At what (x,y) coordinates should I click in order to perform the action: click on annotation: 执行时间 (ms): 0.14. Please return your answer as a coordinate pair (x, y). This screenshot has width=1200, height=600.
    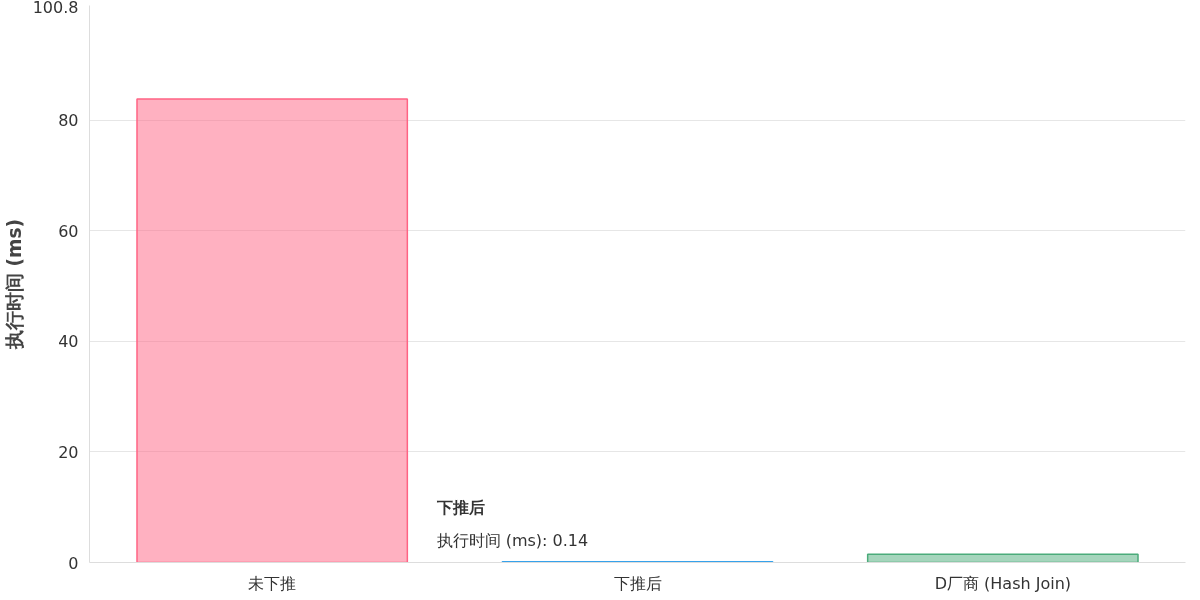
    Looking at the image, I should click on (512, 540).